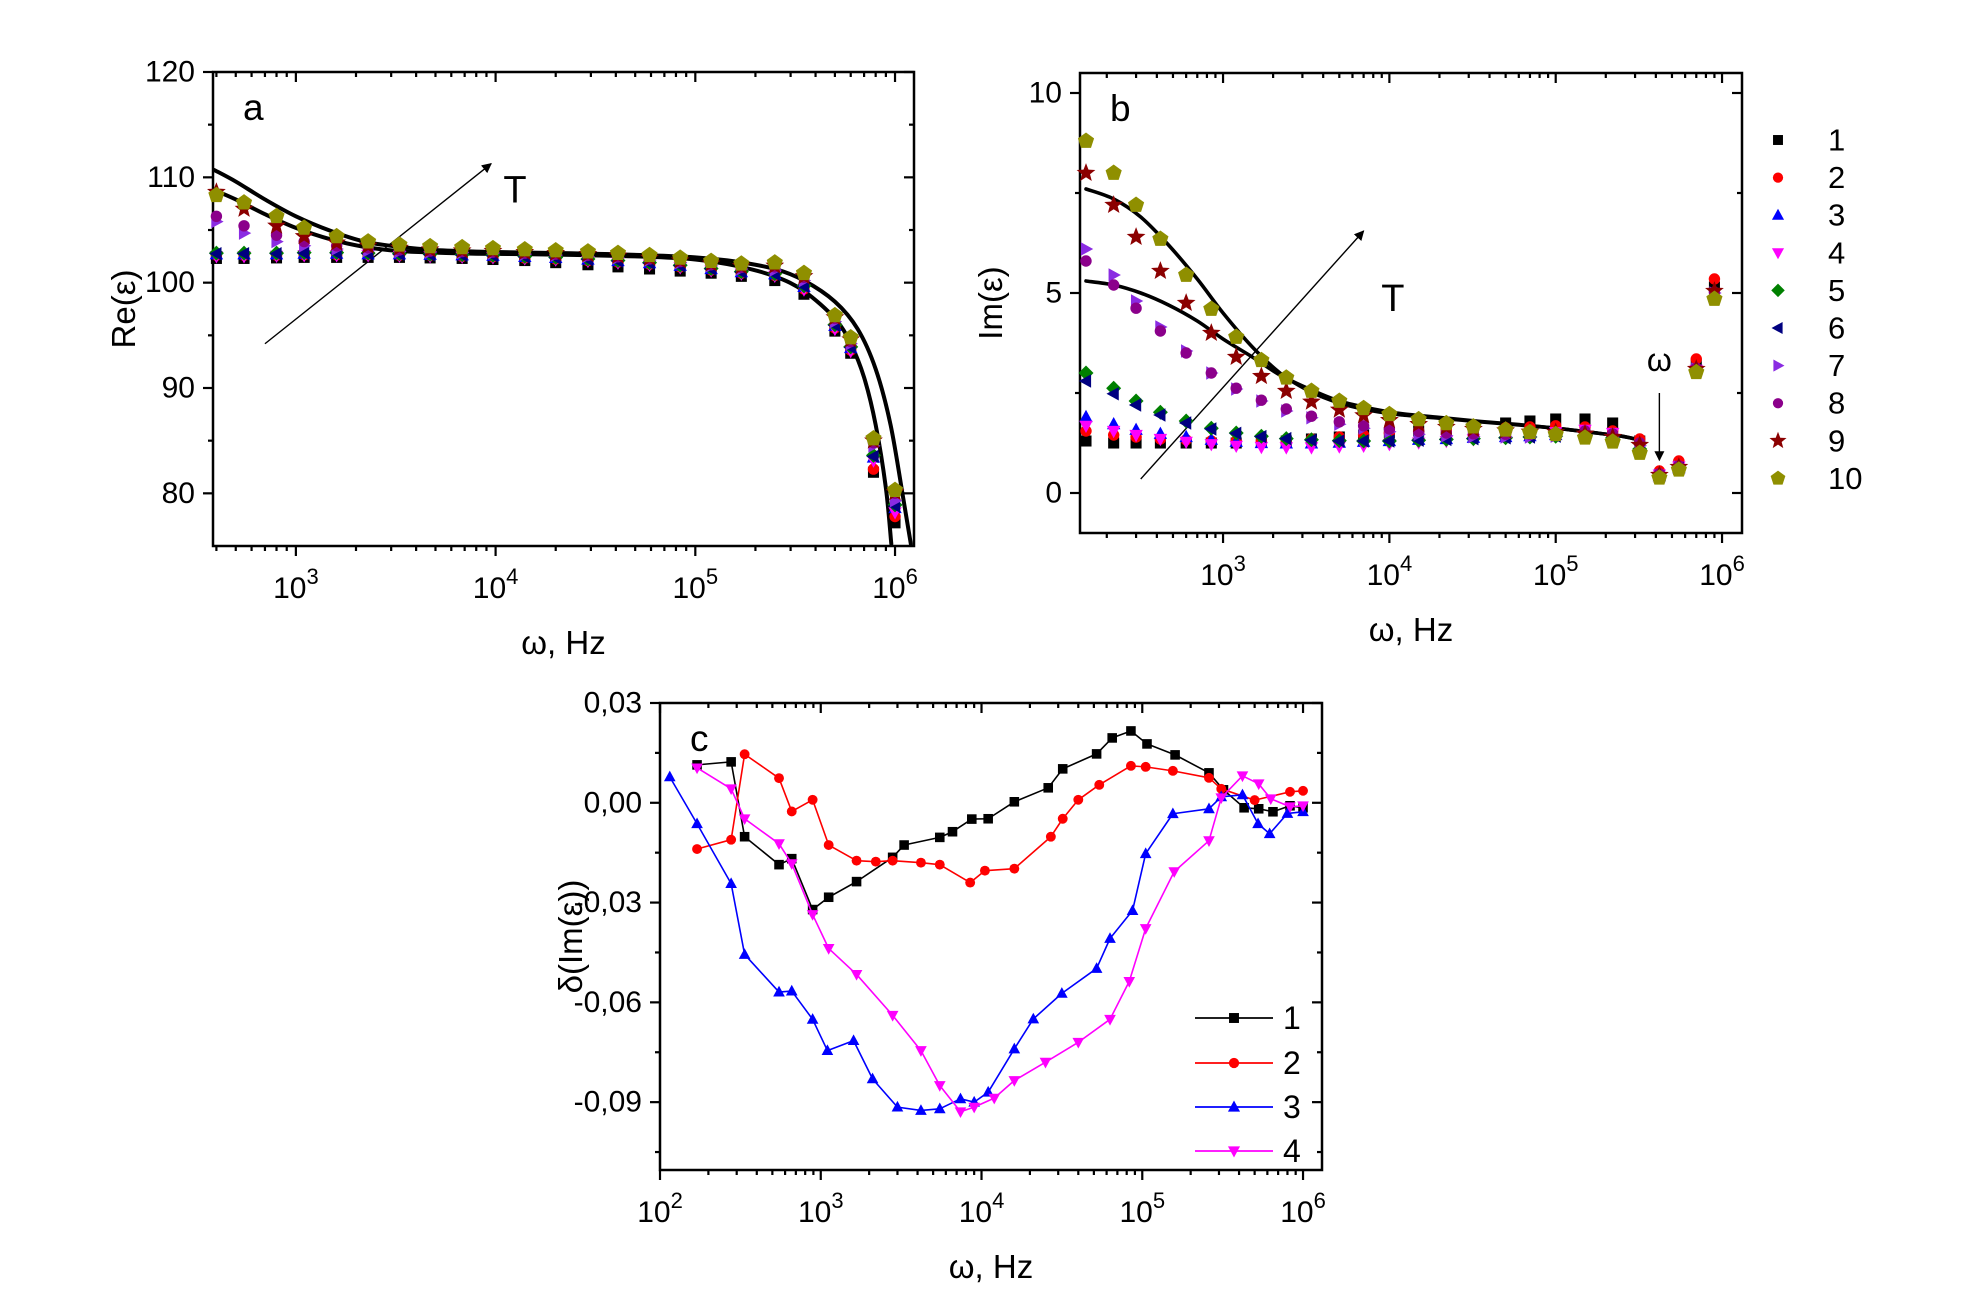 The width and height of the screenshot is (1975, 1313). Describe the element at coordinates (1411, 303) in the screenshot. I see `axes-frame` at that location.